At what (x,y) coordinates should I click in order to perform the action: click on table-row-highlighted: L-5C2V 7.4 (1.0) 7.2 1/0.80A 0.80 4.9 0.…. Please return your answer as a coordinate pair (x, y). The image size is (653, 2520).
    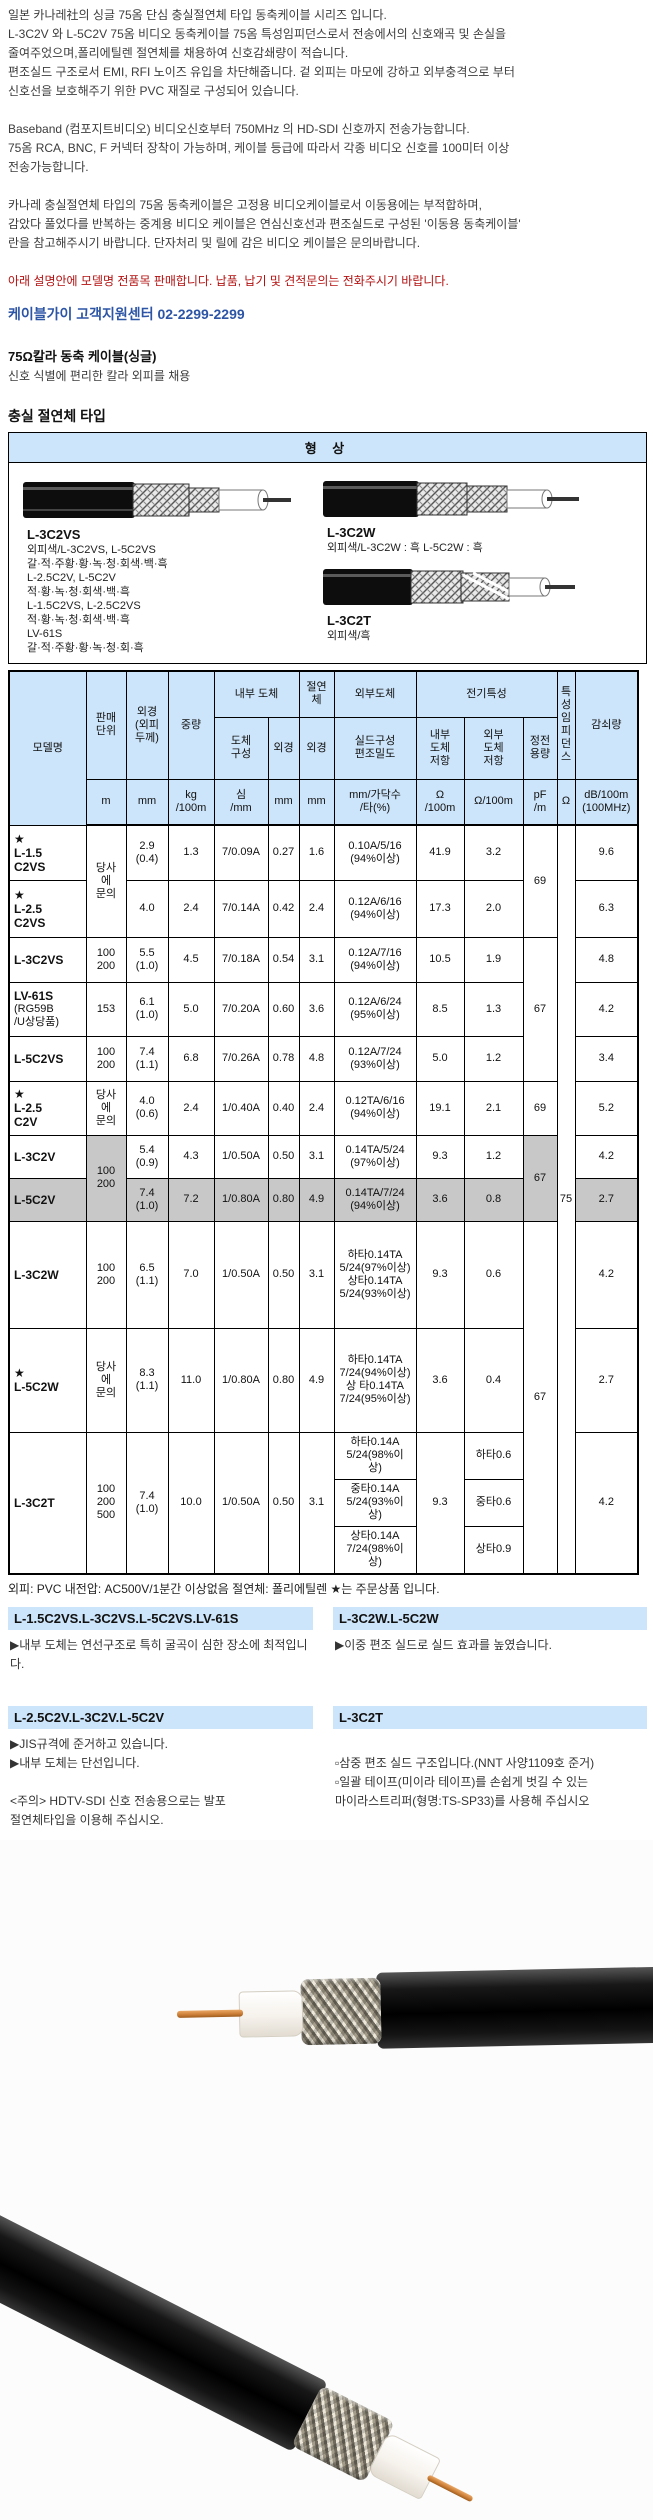
    Looking at the image, I should click on (323, 1199).